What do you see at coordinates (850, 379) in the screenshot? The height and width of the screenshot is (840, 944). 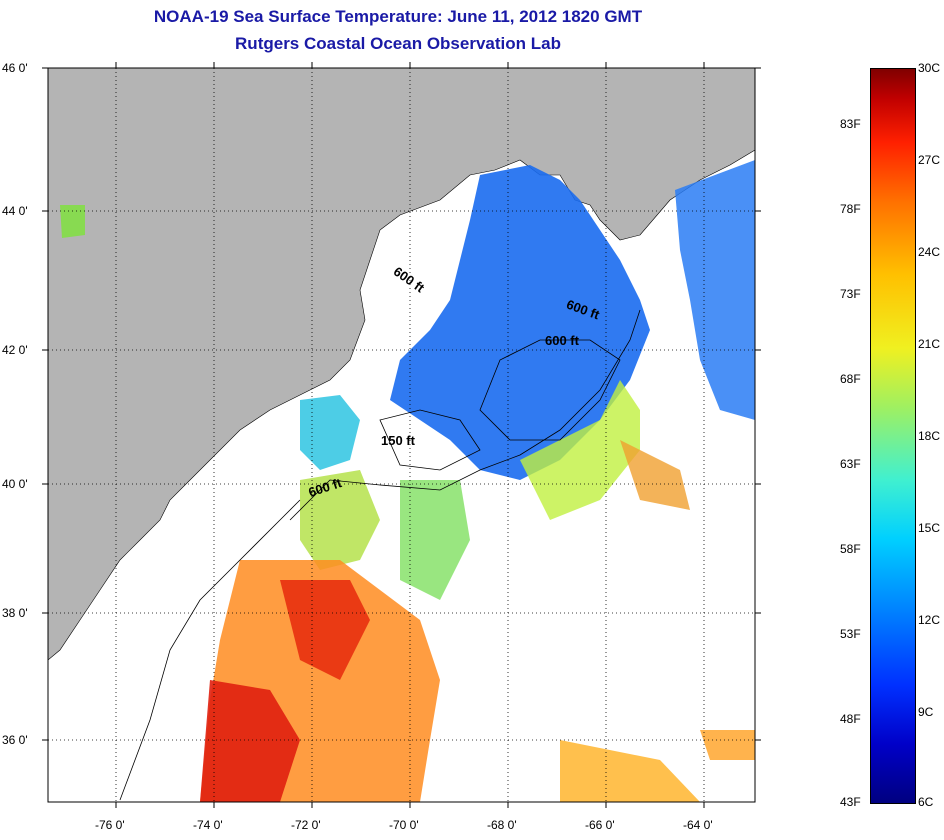 I see `colorbar-fahrenheit-label: 68F` at bounding box center [850, 379].